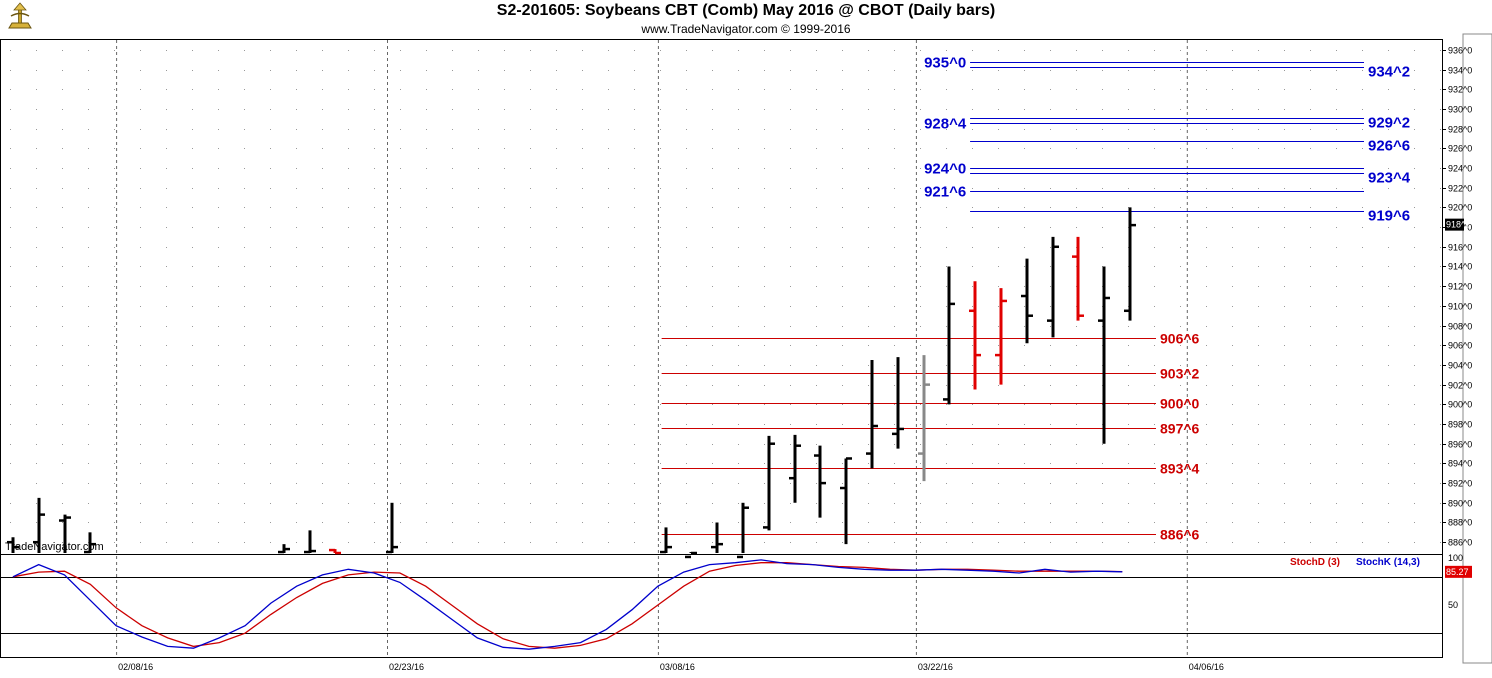 This screenshot has height=678, width=1492. Describe the element at coordinates (1180, 535) in the screenshot. I see `support-label: 886^6` at that location.